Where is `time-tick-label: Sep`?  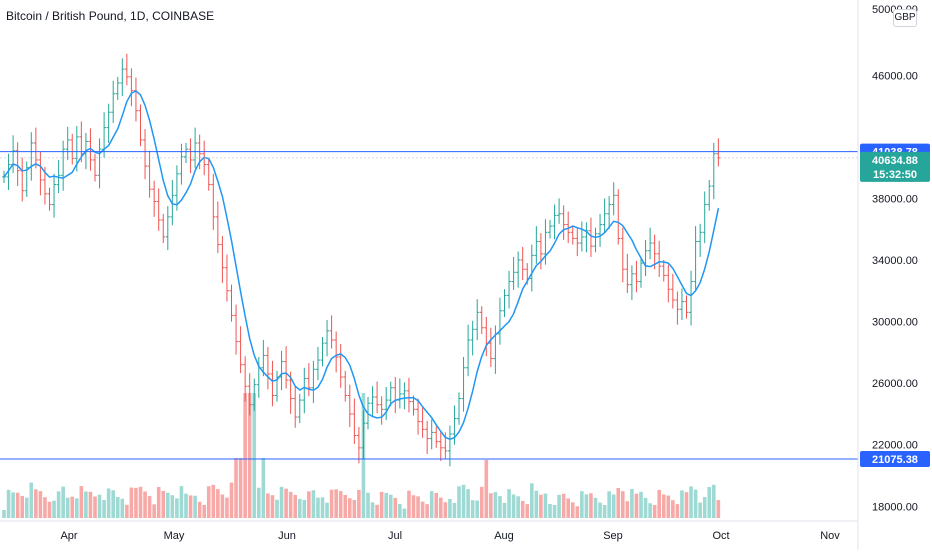 time-tick-label: Sep is located at coordinates (613, 536).